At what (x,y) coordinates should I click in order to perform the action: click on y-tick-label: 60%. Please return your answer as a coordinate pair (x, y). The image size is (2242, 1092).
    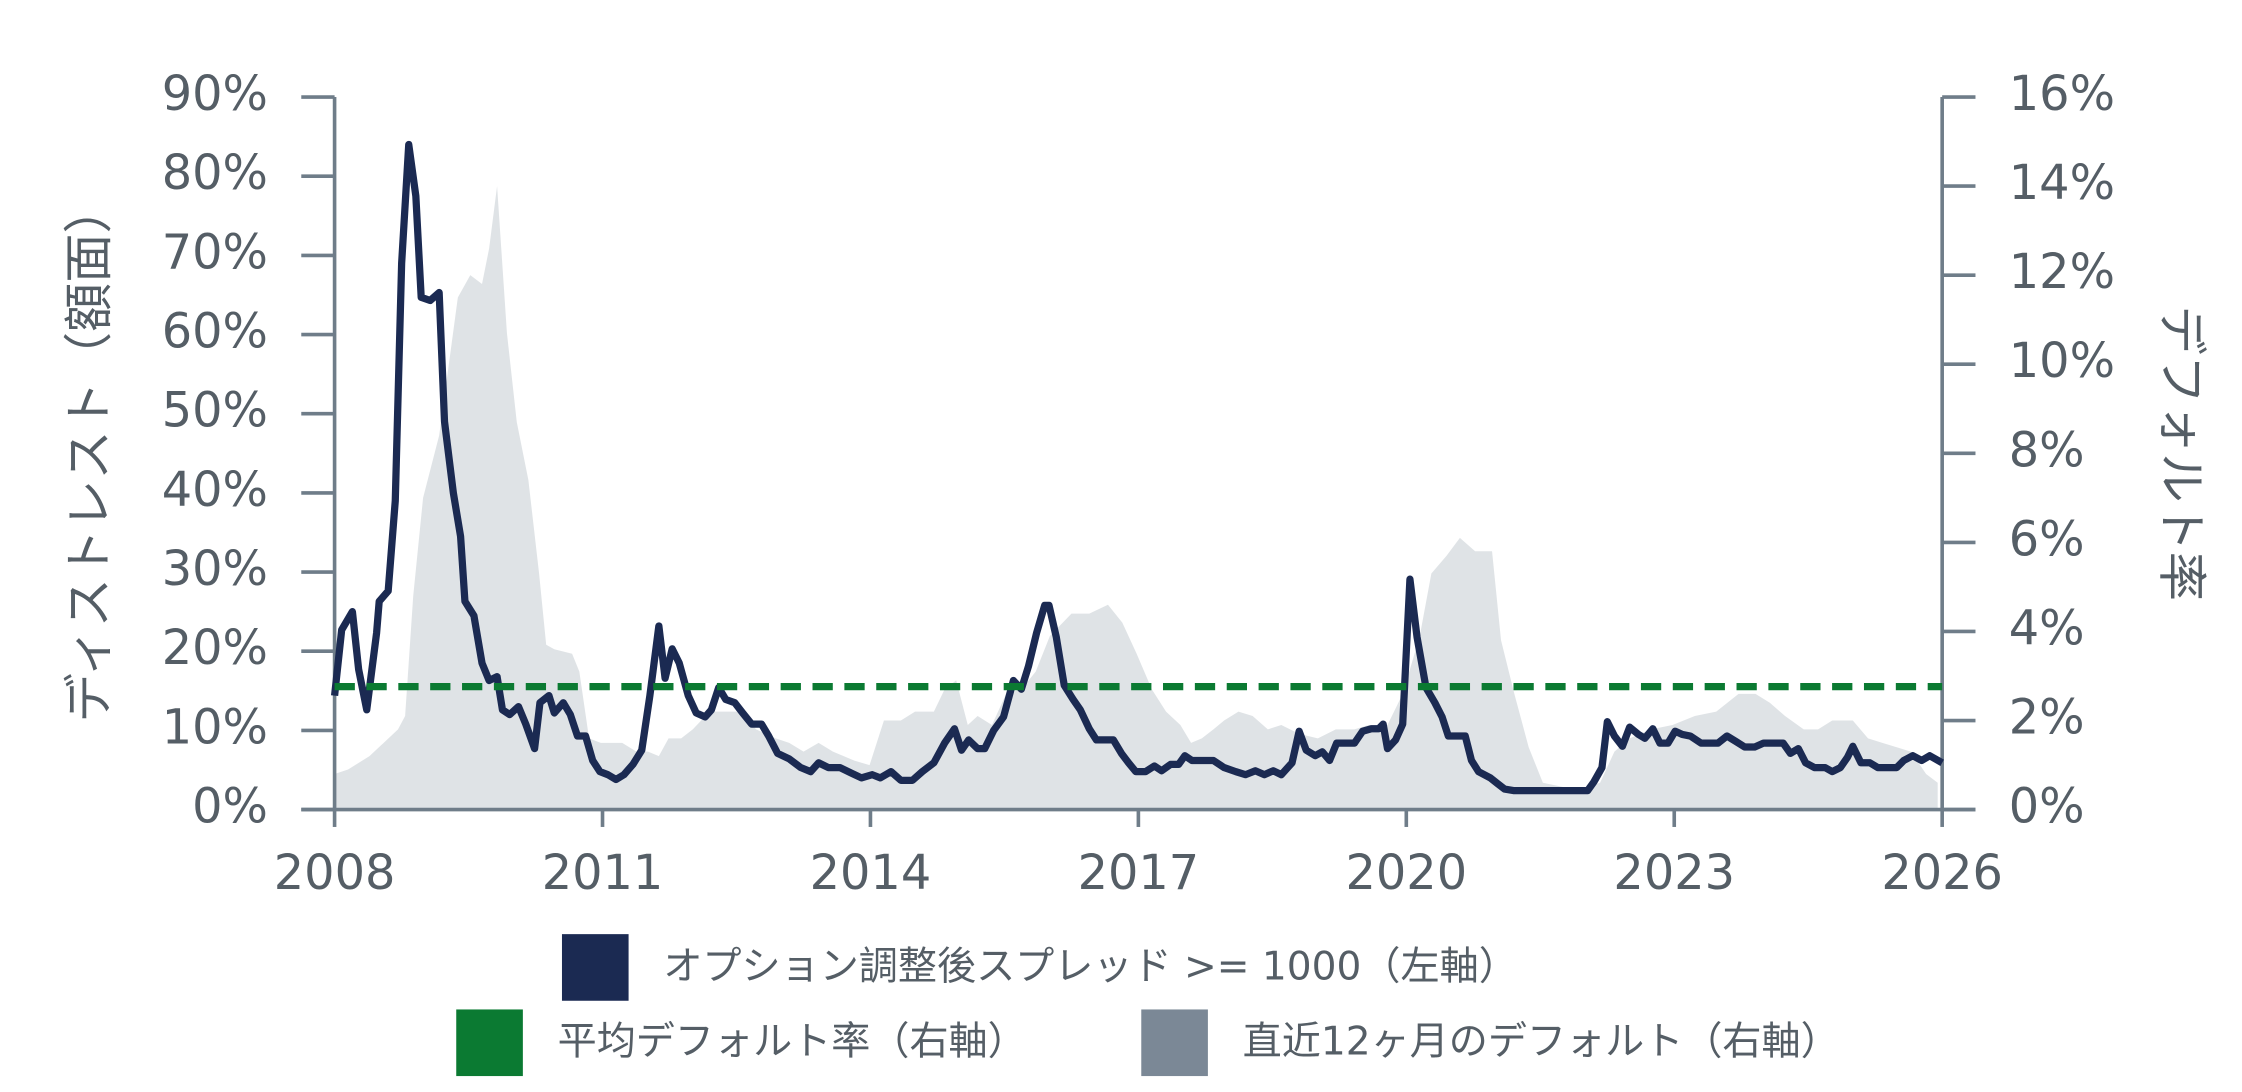
    Looking at the image, I should click on (215, 332).